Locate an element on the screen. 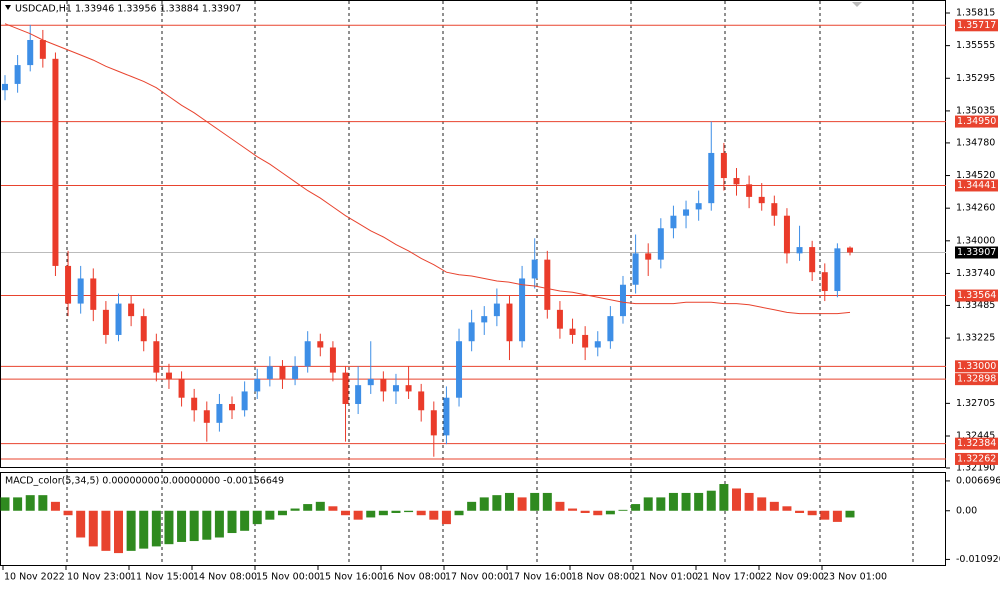 The width and height of the screenshot is (1000, 589). level-label: 1.32384 is located at coordinates (976, 443).